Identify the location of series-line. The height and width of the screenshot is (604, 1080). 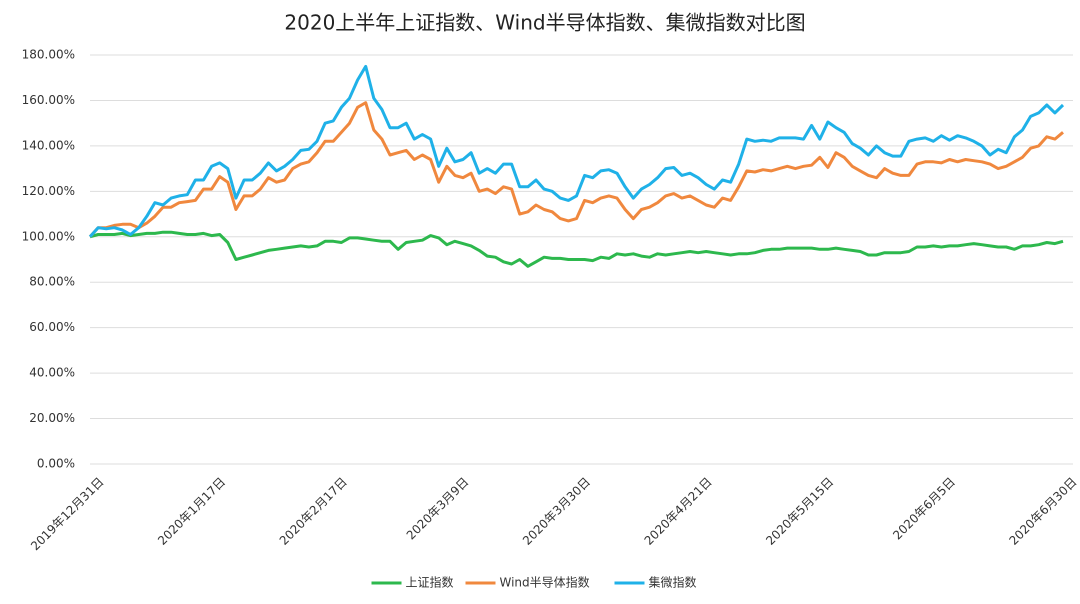
(576, 249).